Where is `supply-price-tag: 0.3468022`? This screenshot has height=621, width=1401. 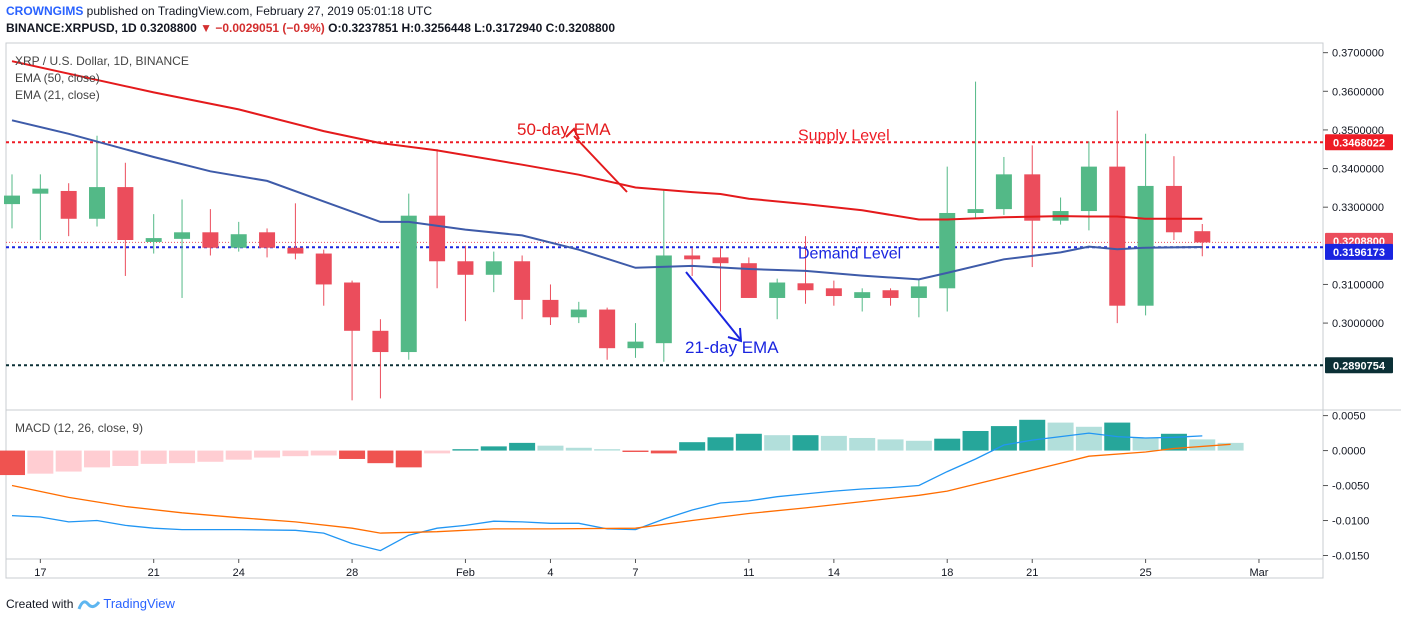 supply-price-tag: 0.3468022 is located at coordinates (1359, 143).